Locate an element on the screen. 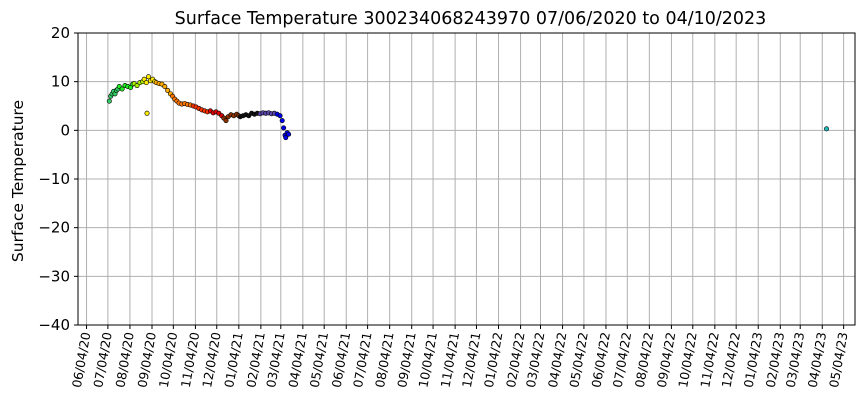  x-tick-label: 09/04/20 is located at coordinates (146, 360).